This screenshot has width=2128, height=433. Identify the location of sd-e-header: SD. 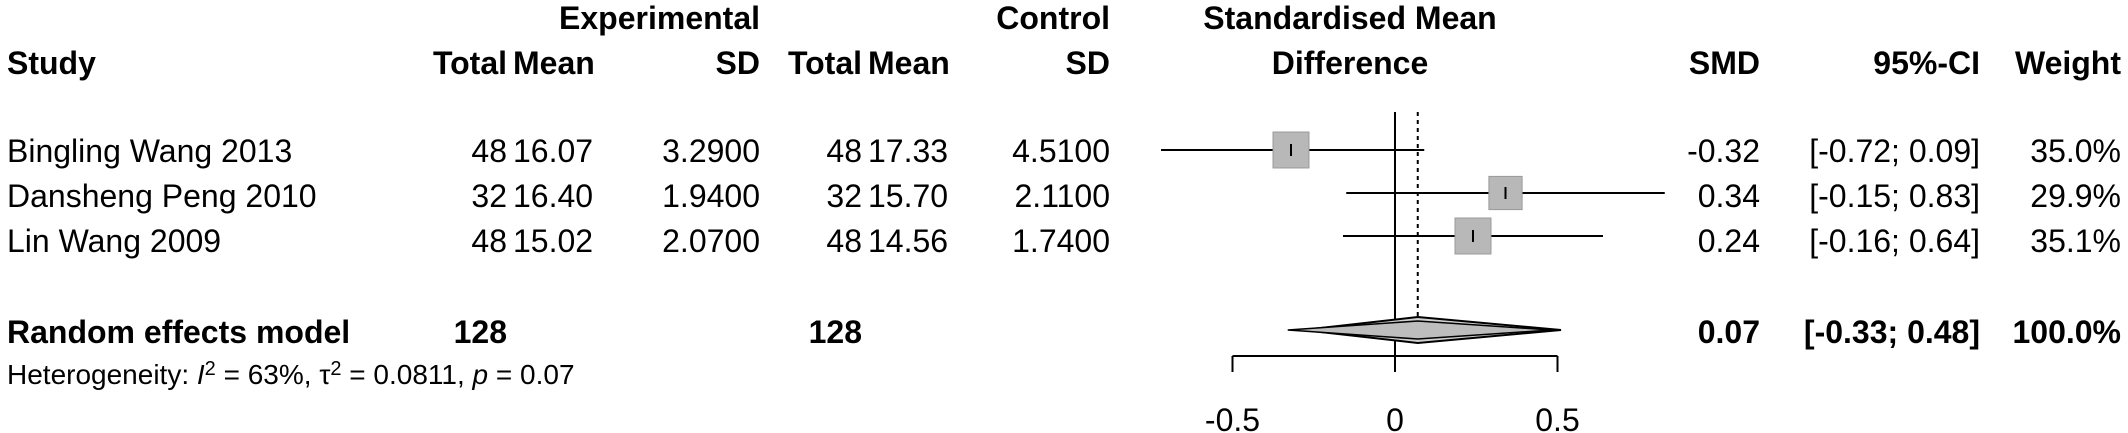
(737, 63).